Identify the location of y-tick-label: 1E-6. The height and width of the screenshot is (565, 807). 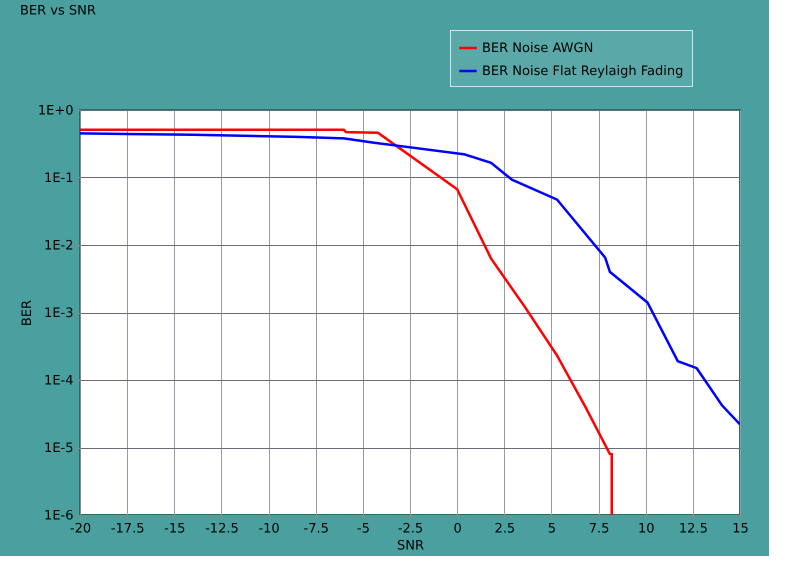
(59, 516).